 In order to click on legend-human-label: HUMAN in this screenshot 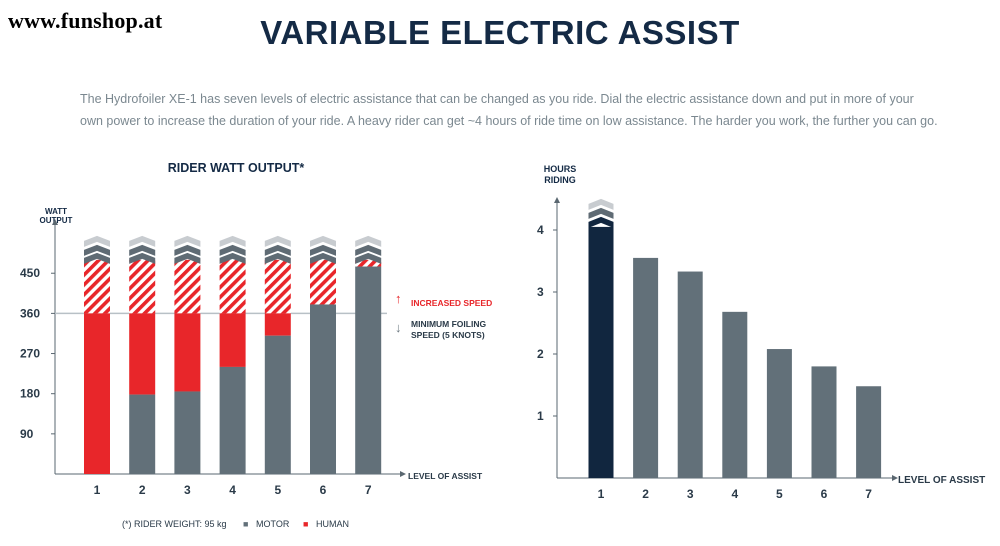, I will do `click(332, 524)`.